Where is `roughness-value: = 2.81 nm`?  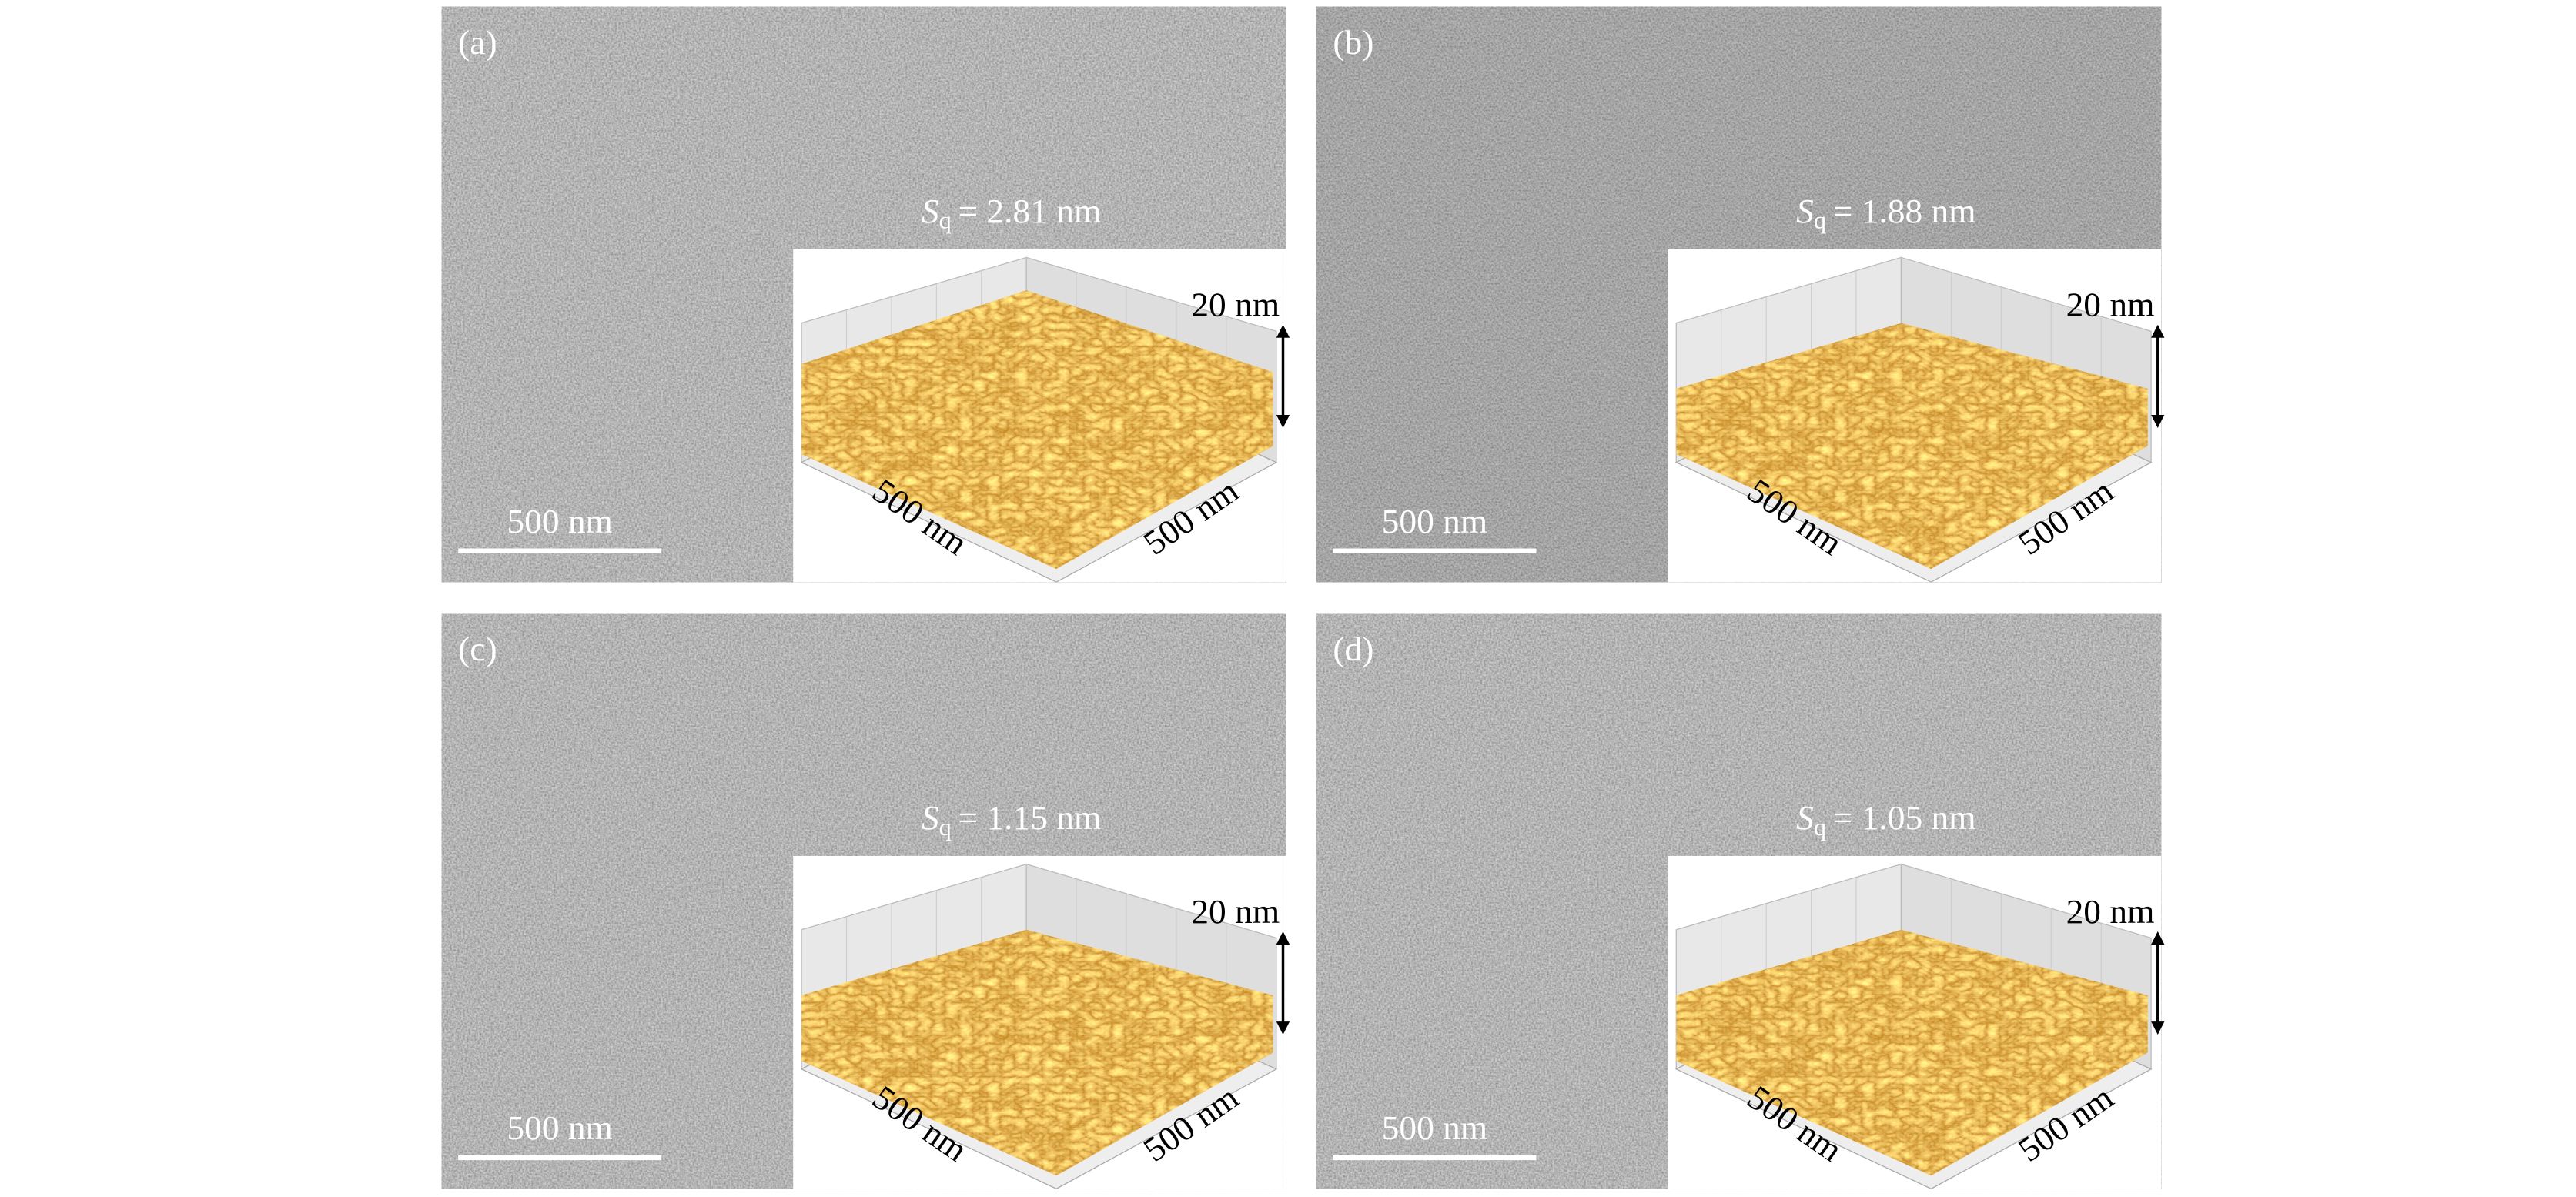
roughness-value: = 2.81 nm is located at coordinates (1030, 212).